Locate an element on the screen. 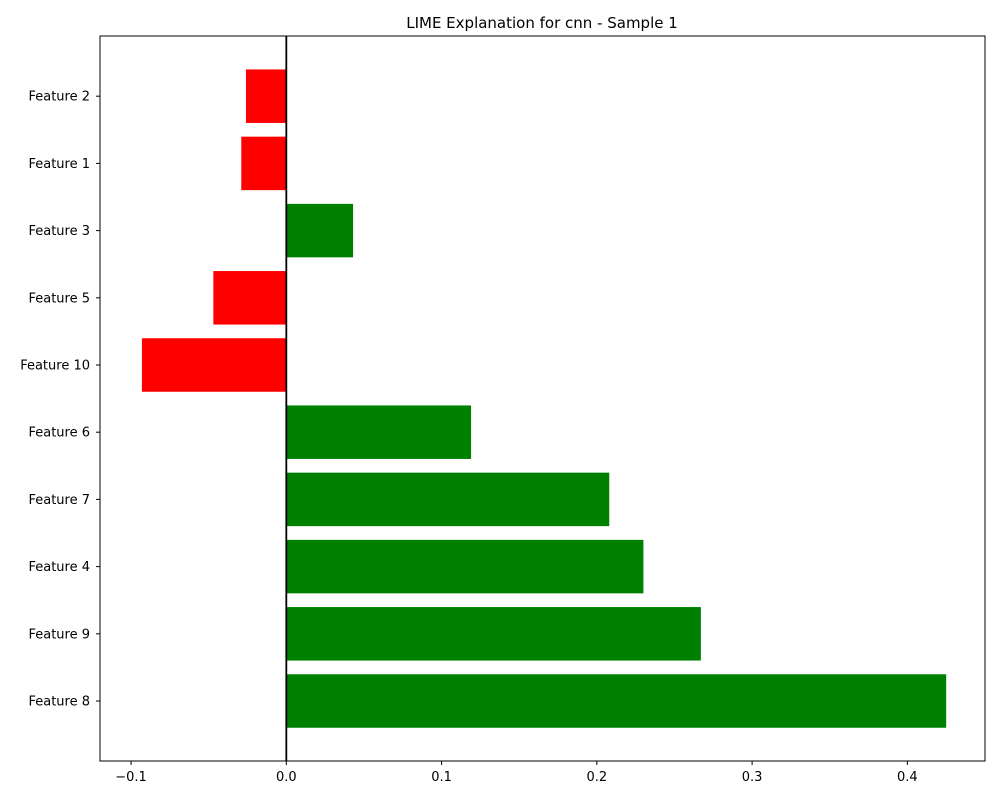 This screenshot has width=1000, height=800. chart-title: LIME Explanation for cnn - Sample 1 is located at coordinates (542, 23).